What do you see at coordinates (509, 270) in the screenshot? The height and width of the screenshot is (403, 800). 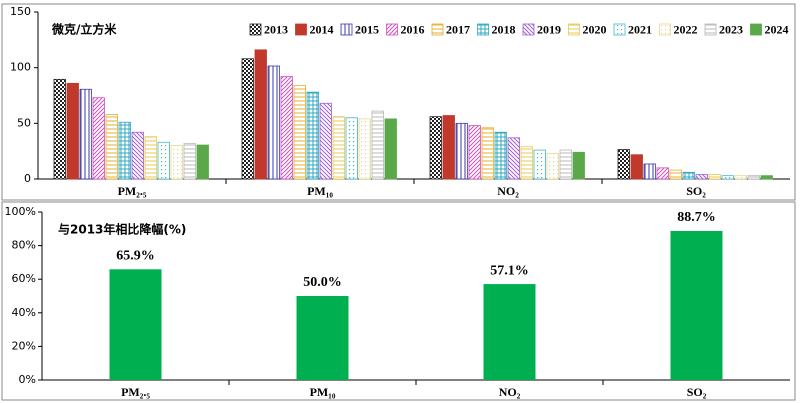 I see `value-label: 57.1%` at bounding box center [509, 270].